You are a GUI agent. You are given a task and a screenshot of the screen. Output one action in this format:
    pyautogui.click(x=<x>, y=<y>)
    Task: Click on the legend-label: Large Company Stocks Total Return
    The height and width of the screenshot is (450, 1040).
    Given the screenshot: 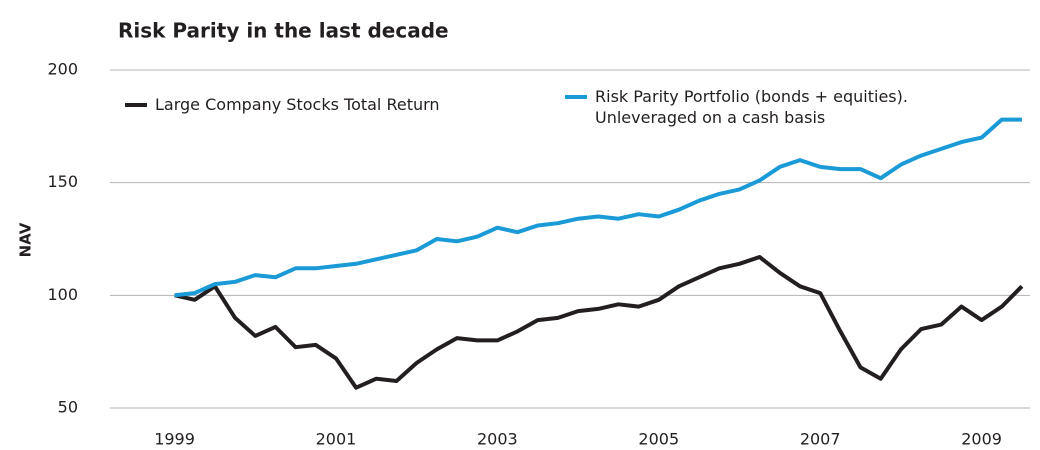 What is the action you would take?
    pyautogui.click(x=297, y=104)
    